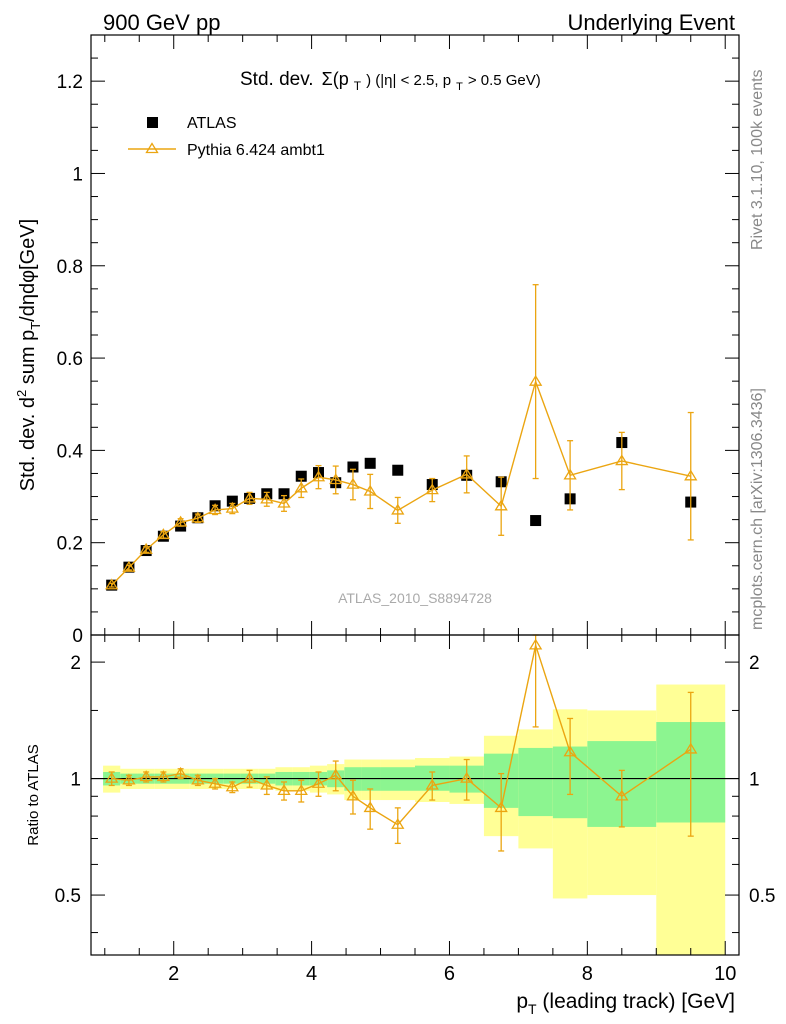  What do you see at coordinates (161, 22) in the screenshot?
I see `header-left-label: 900 GeV pp` at bounding box center [161, 22].